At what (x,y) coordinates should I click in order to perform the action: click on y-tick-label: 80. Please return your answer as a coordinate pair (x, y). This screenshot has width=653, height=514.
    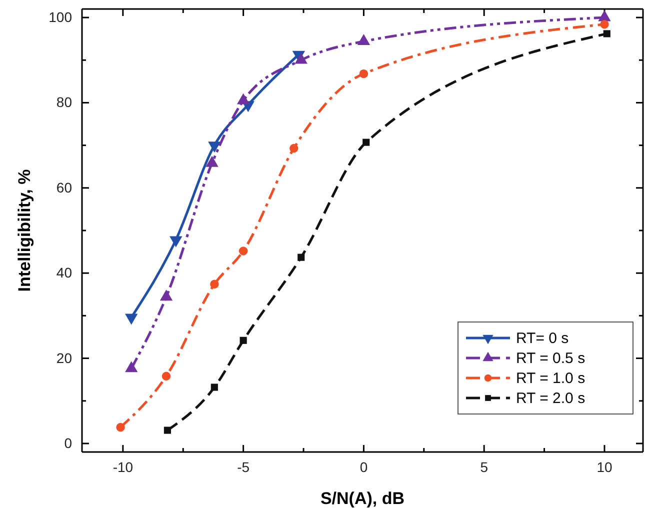
    Looking at the image, I should click on (64, 102).